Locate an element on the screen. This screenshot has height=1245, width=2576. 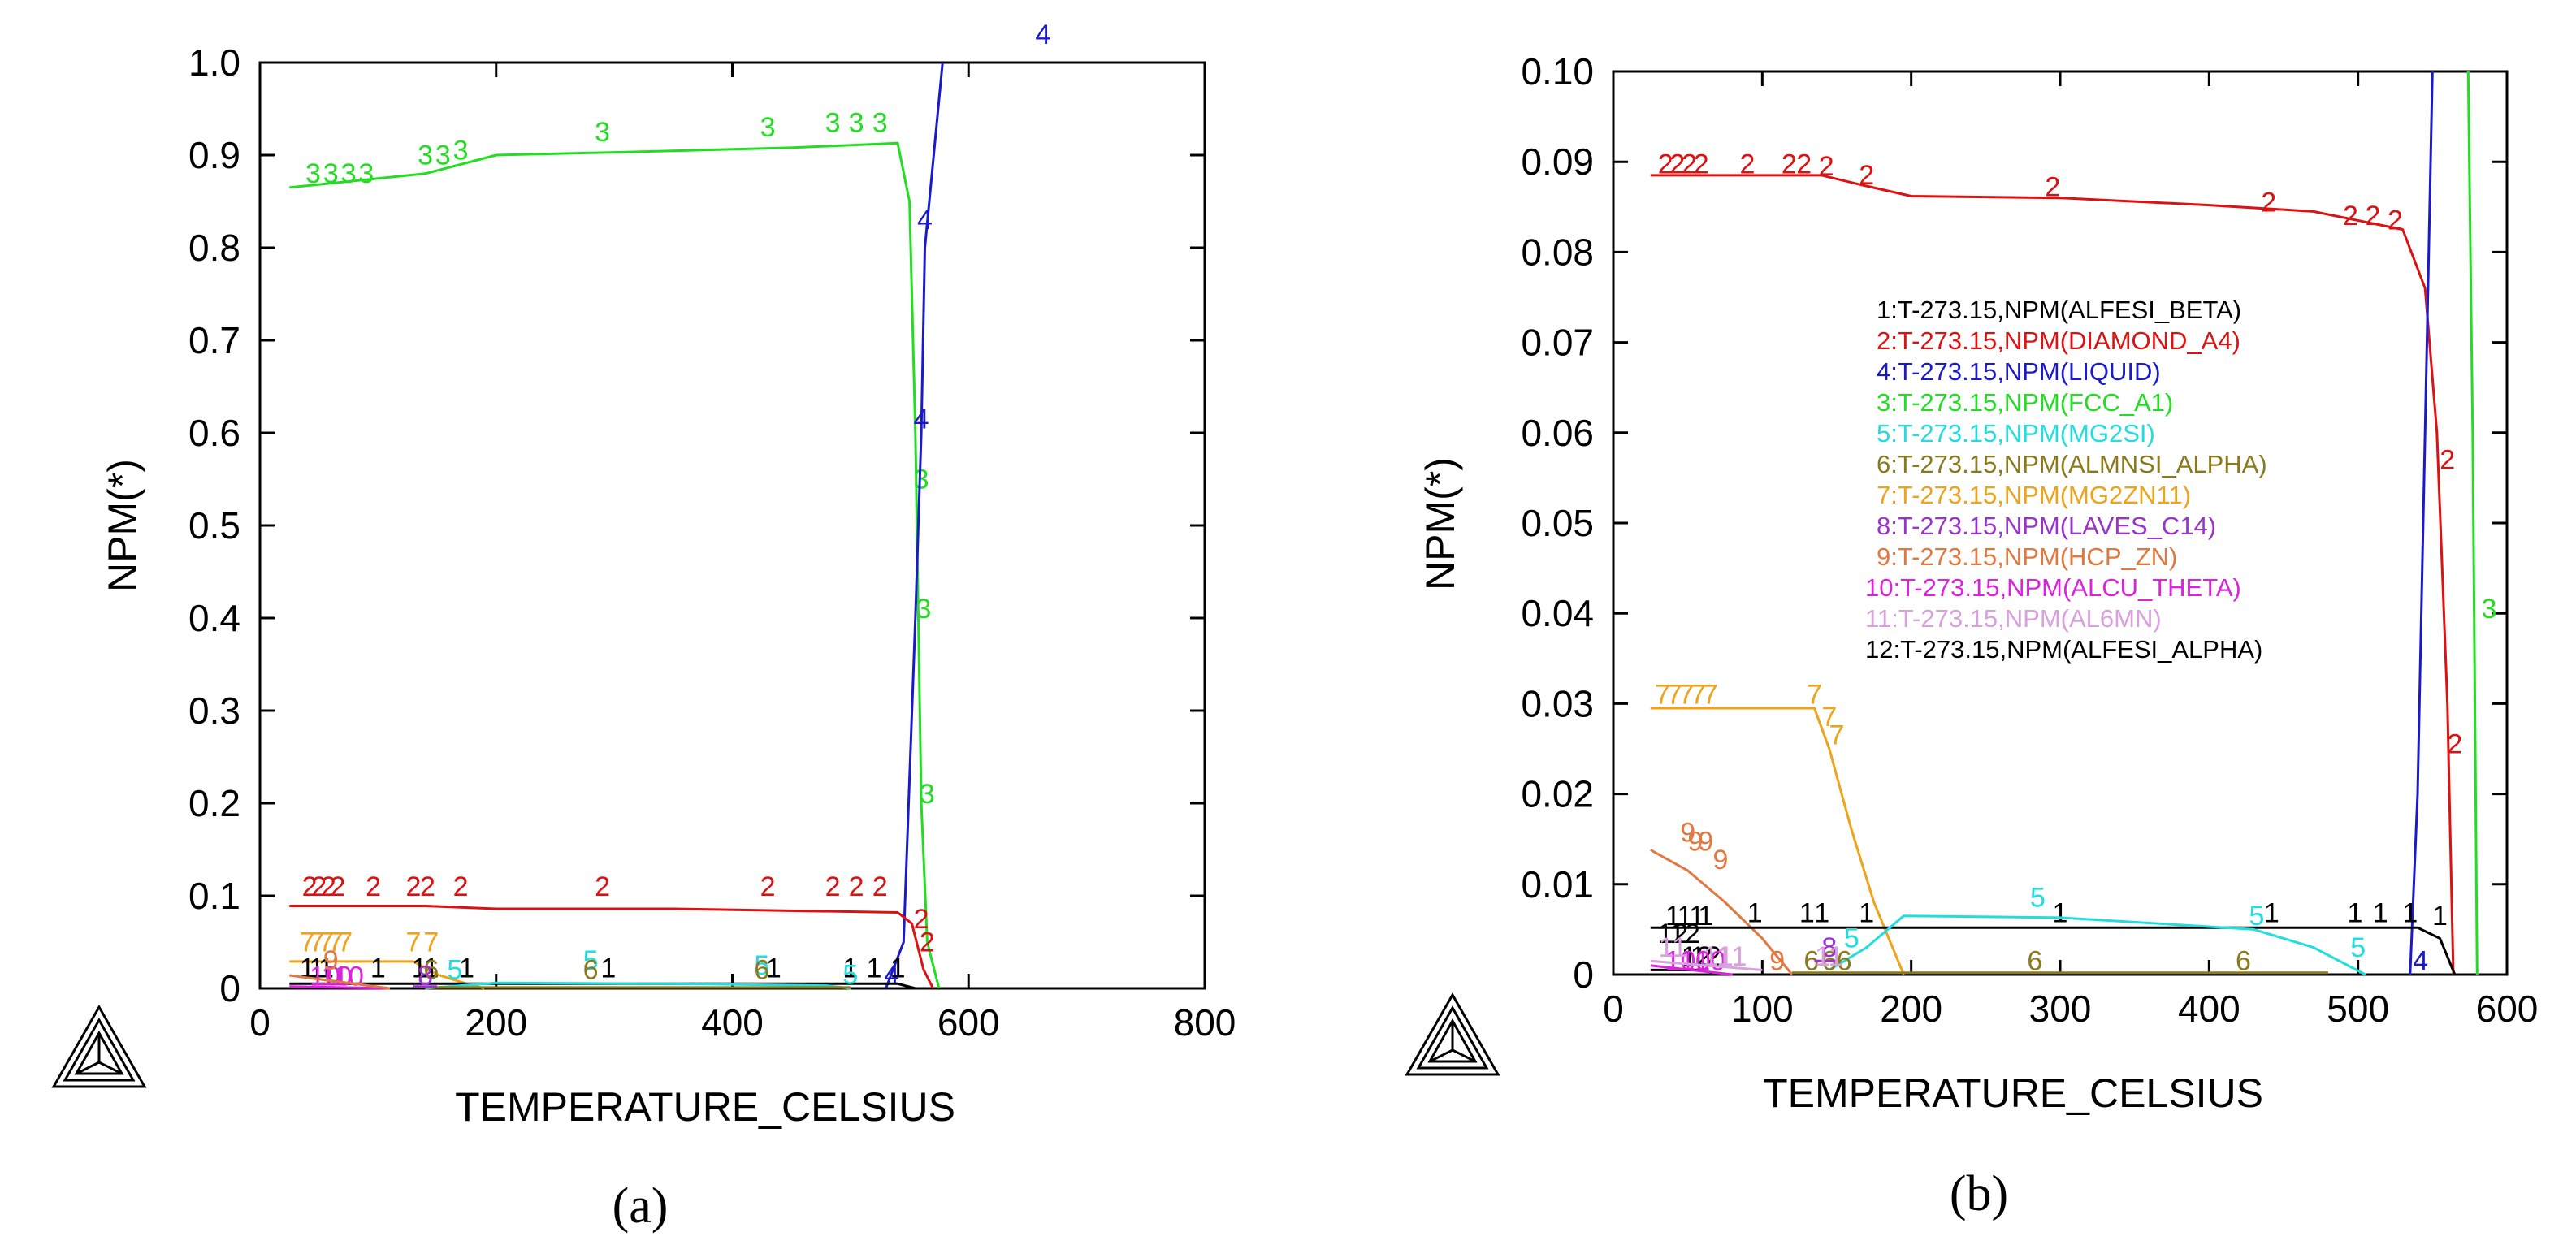
legend-entry-6: 6:T-273.15,NPM(ALMNSI_ALPHA) is located at coordinates (2072, 464).